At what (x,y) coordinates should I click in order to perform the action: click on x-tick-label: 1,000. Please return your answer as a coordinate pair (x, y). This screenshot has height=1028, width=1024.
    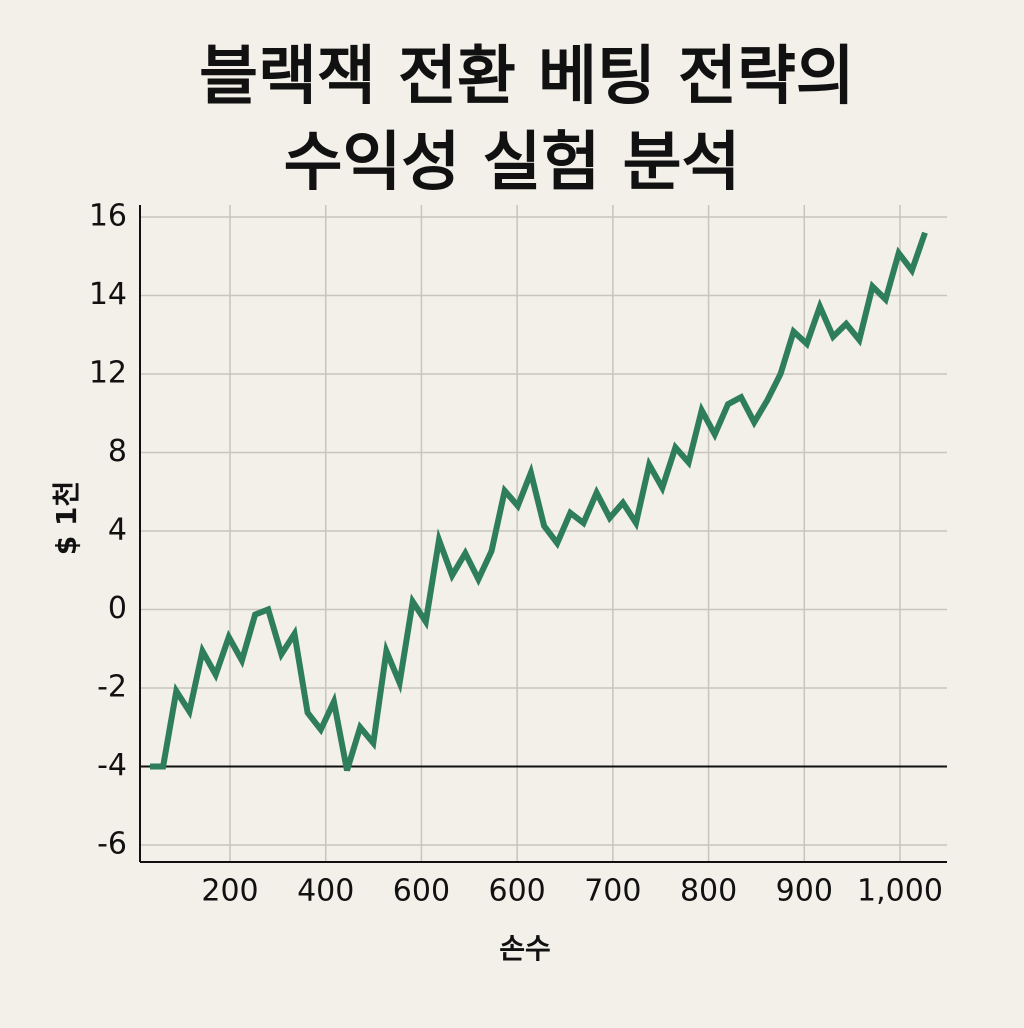
    Looking at the image, I should click on (900, 891).